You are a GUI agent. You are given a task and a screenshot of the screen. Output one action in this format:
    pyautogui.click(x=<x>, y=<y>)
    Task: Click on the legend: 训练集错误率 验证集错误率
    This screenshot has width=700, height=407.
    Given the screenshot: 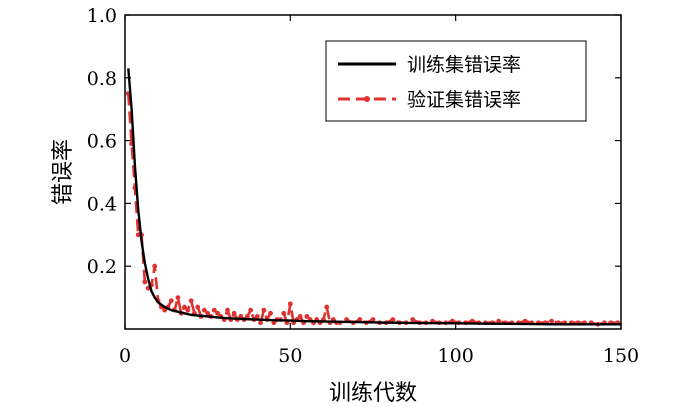 What is the action you would take?
    pyautogui.click(x=456, y=81)
    